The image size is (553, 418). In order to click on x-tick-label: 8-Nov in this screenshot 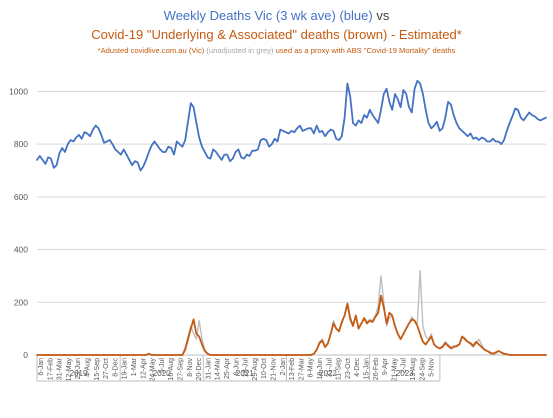, I will do `click(190, 367)`.